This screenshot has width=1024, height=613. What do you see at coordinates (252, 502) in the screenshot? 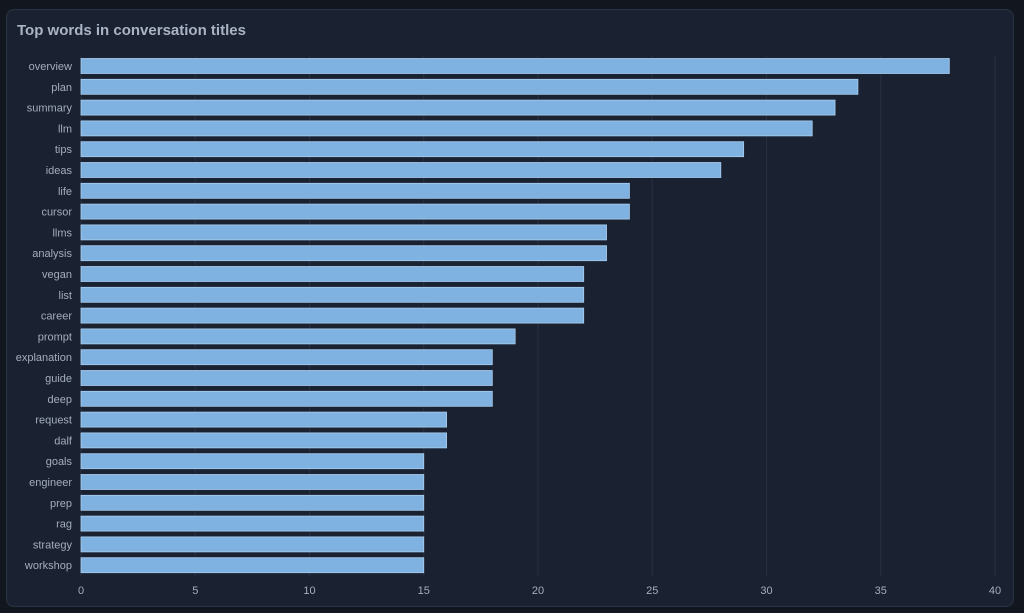
I see `bar-prep` at bounding box center [252, 502].